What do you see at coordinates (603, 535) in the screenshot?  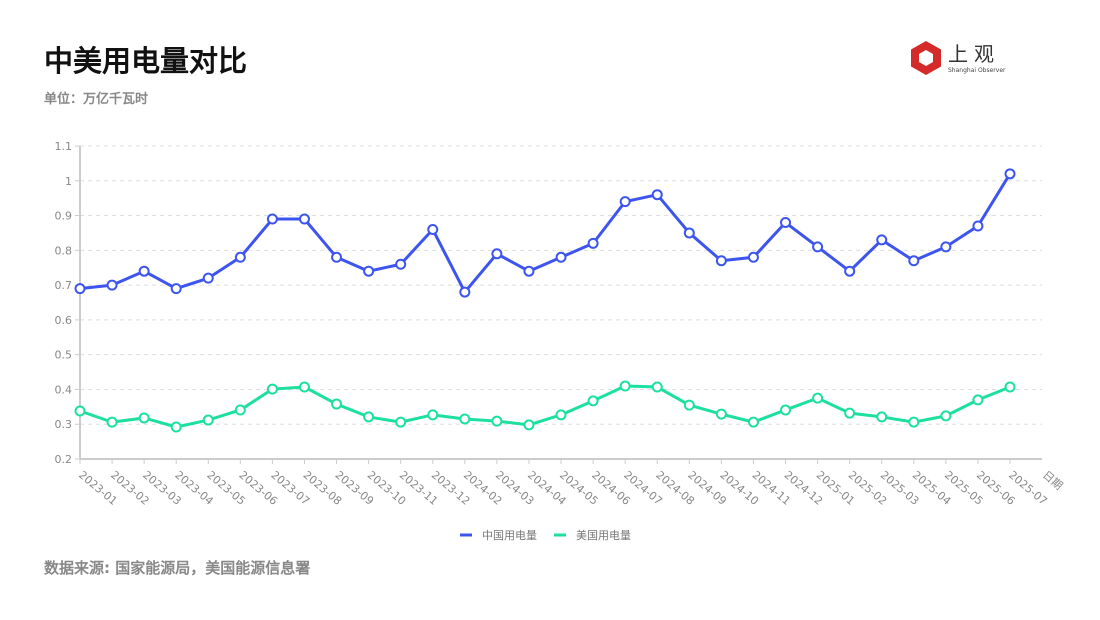 I see `legend-label: 美国用电量` at bounding box center [603, 535].